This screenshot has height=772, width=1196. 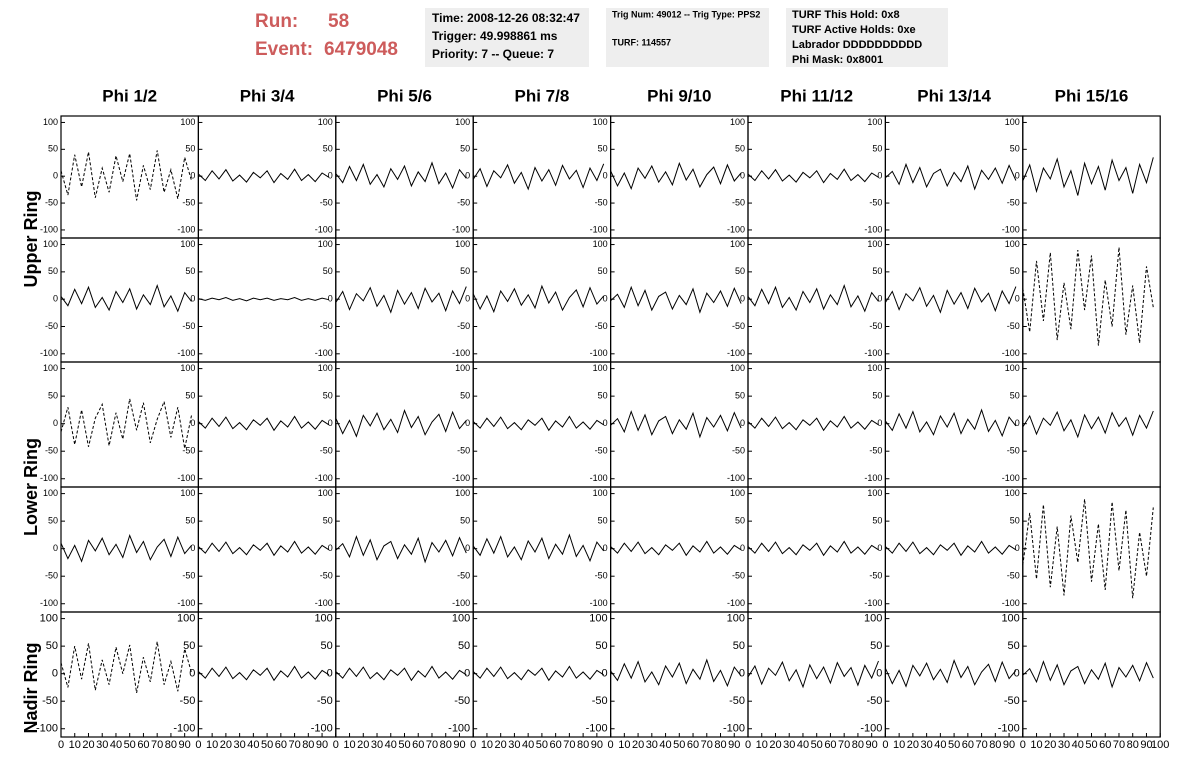 I want to click on info-text: Labrador DDDDDDDDDD, so click(x=857, y=45).